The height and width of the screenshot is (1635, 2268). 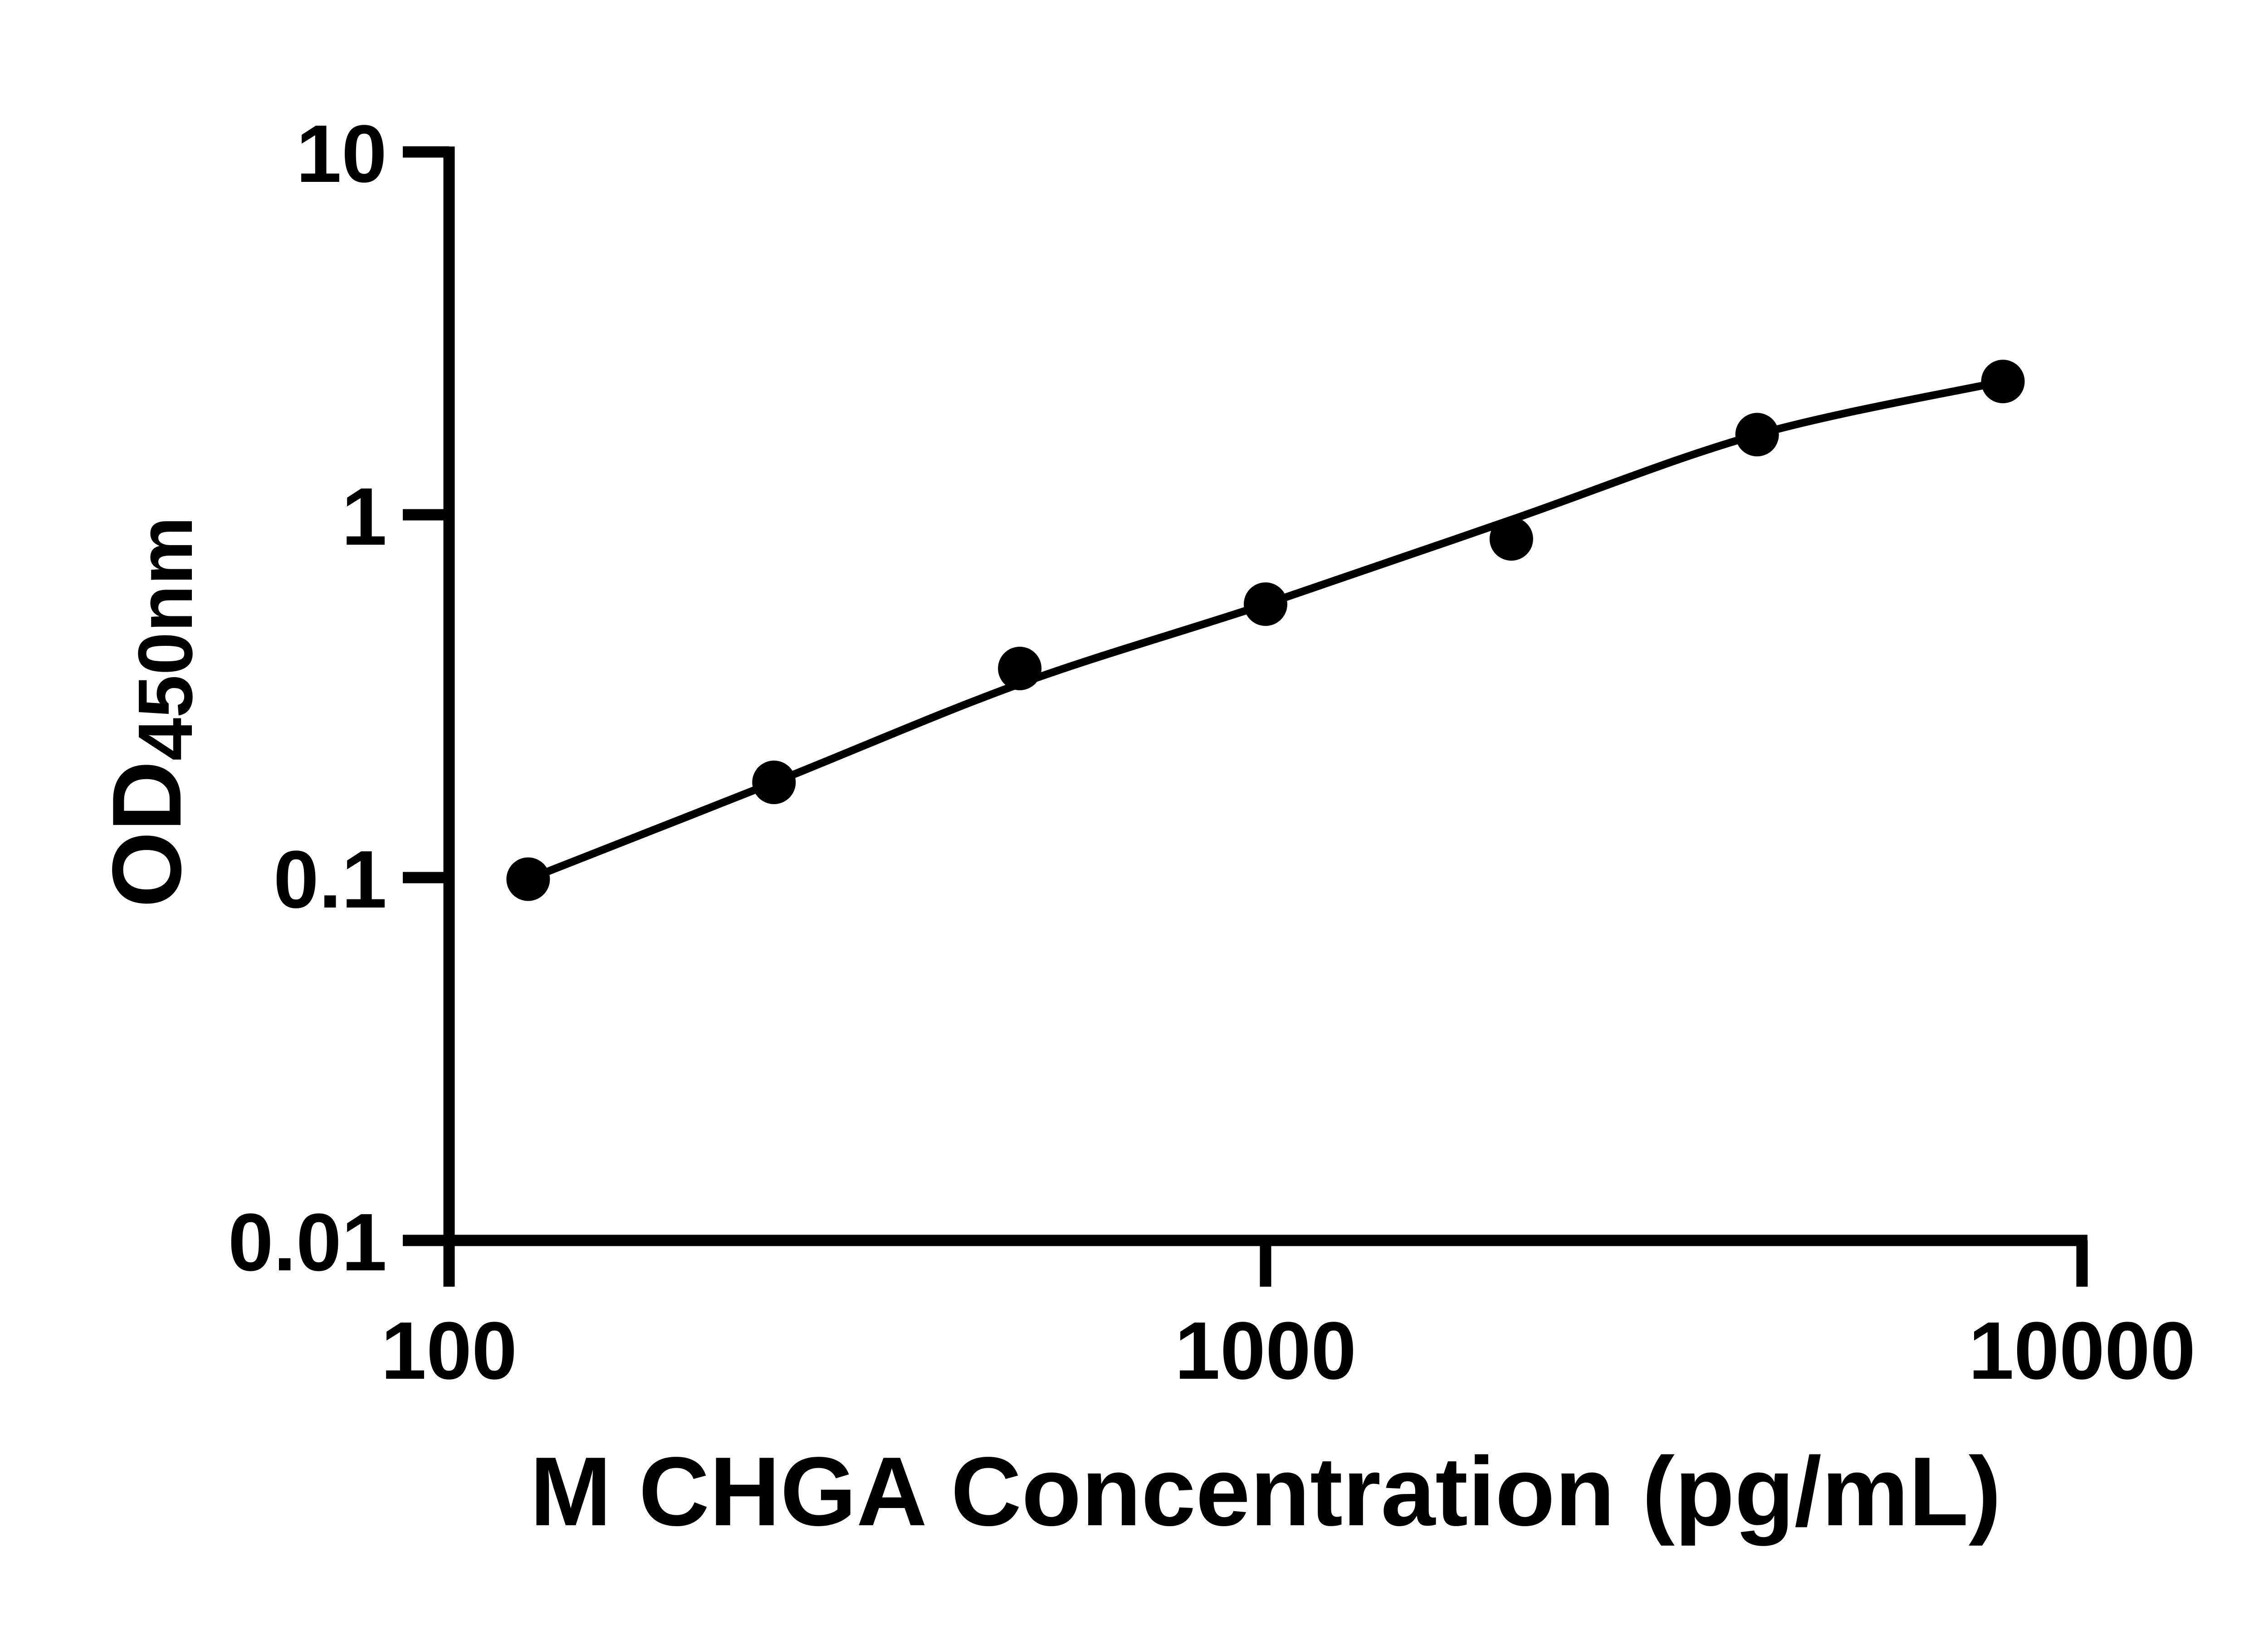 I want to click on y-axis-title: OD450nm, so click(x=150, y=712).